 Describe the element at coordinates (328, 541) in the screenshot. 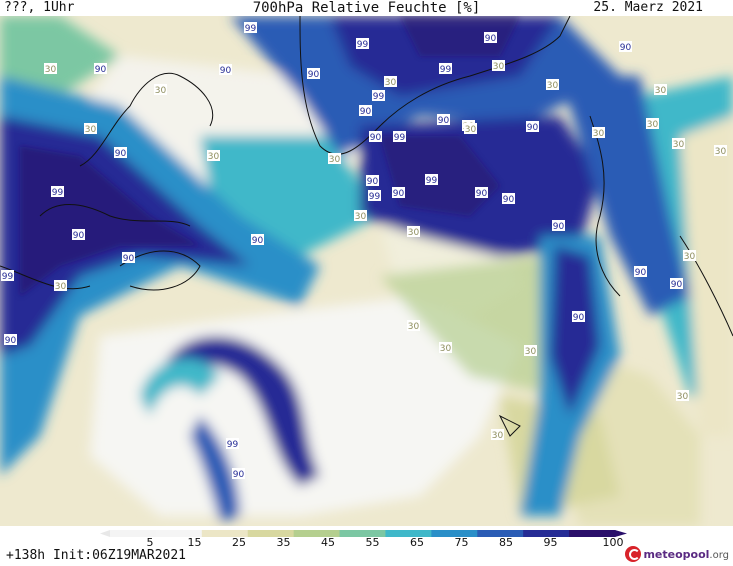

I see `color-scale-tick: 45` at that location.